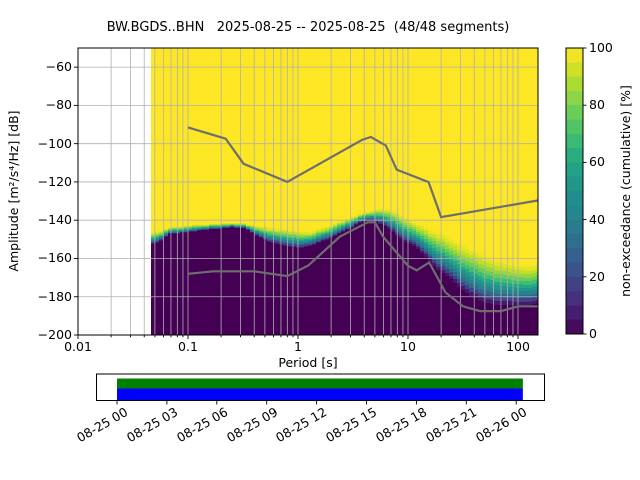 This screenshot has height=480, width=640. What do you see at coordinates (308, 362) in the screenshot?
I see `x-axis-label: Period [s]` at bounding box center [308, 362].